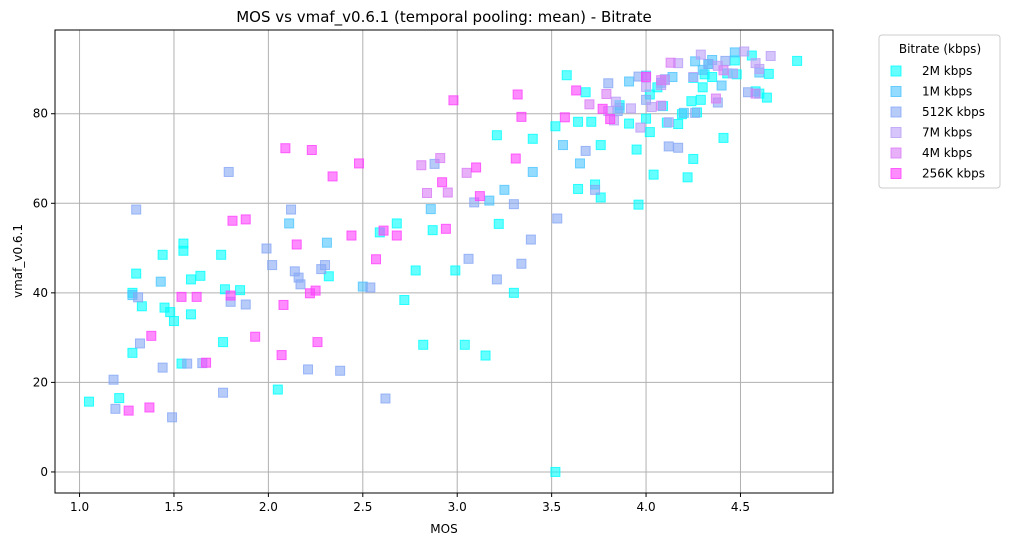 The image size is (1010, 549). I want to click on x-tick-label: 4.0, so click(646, 507).